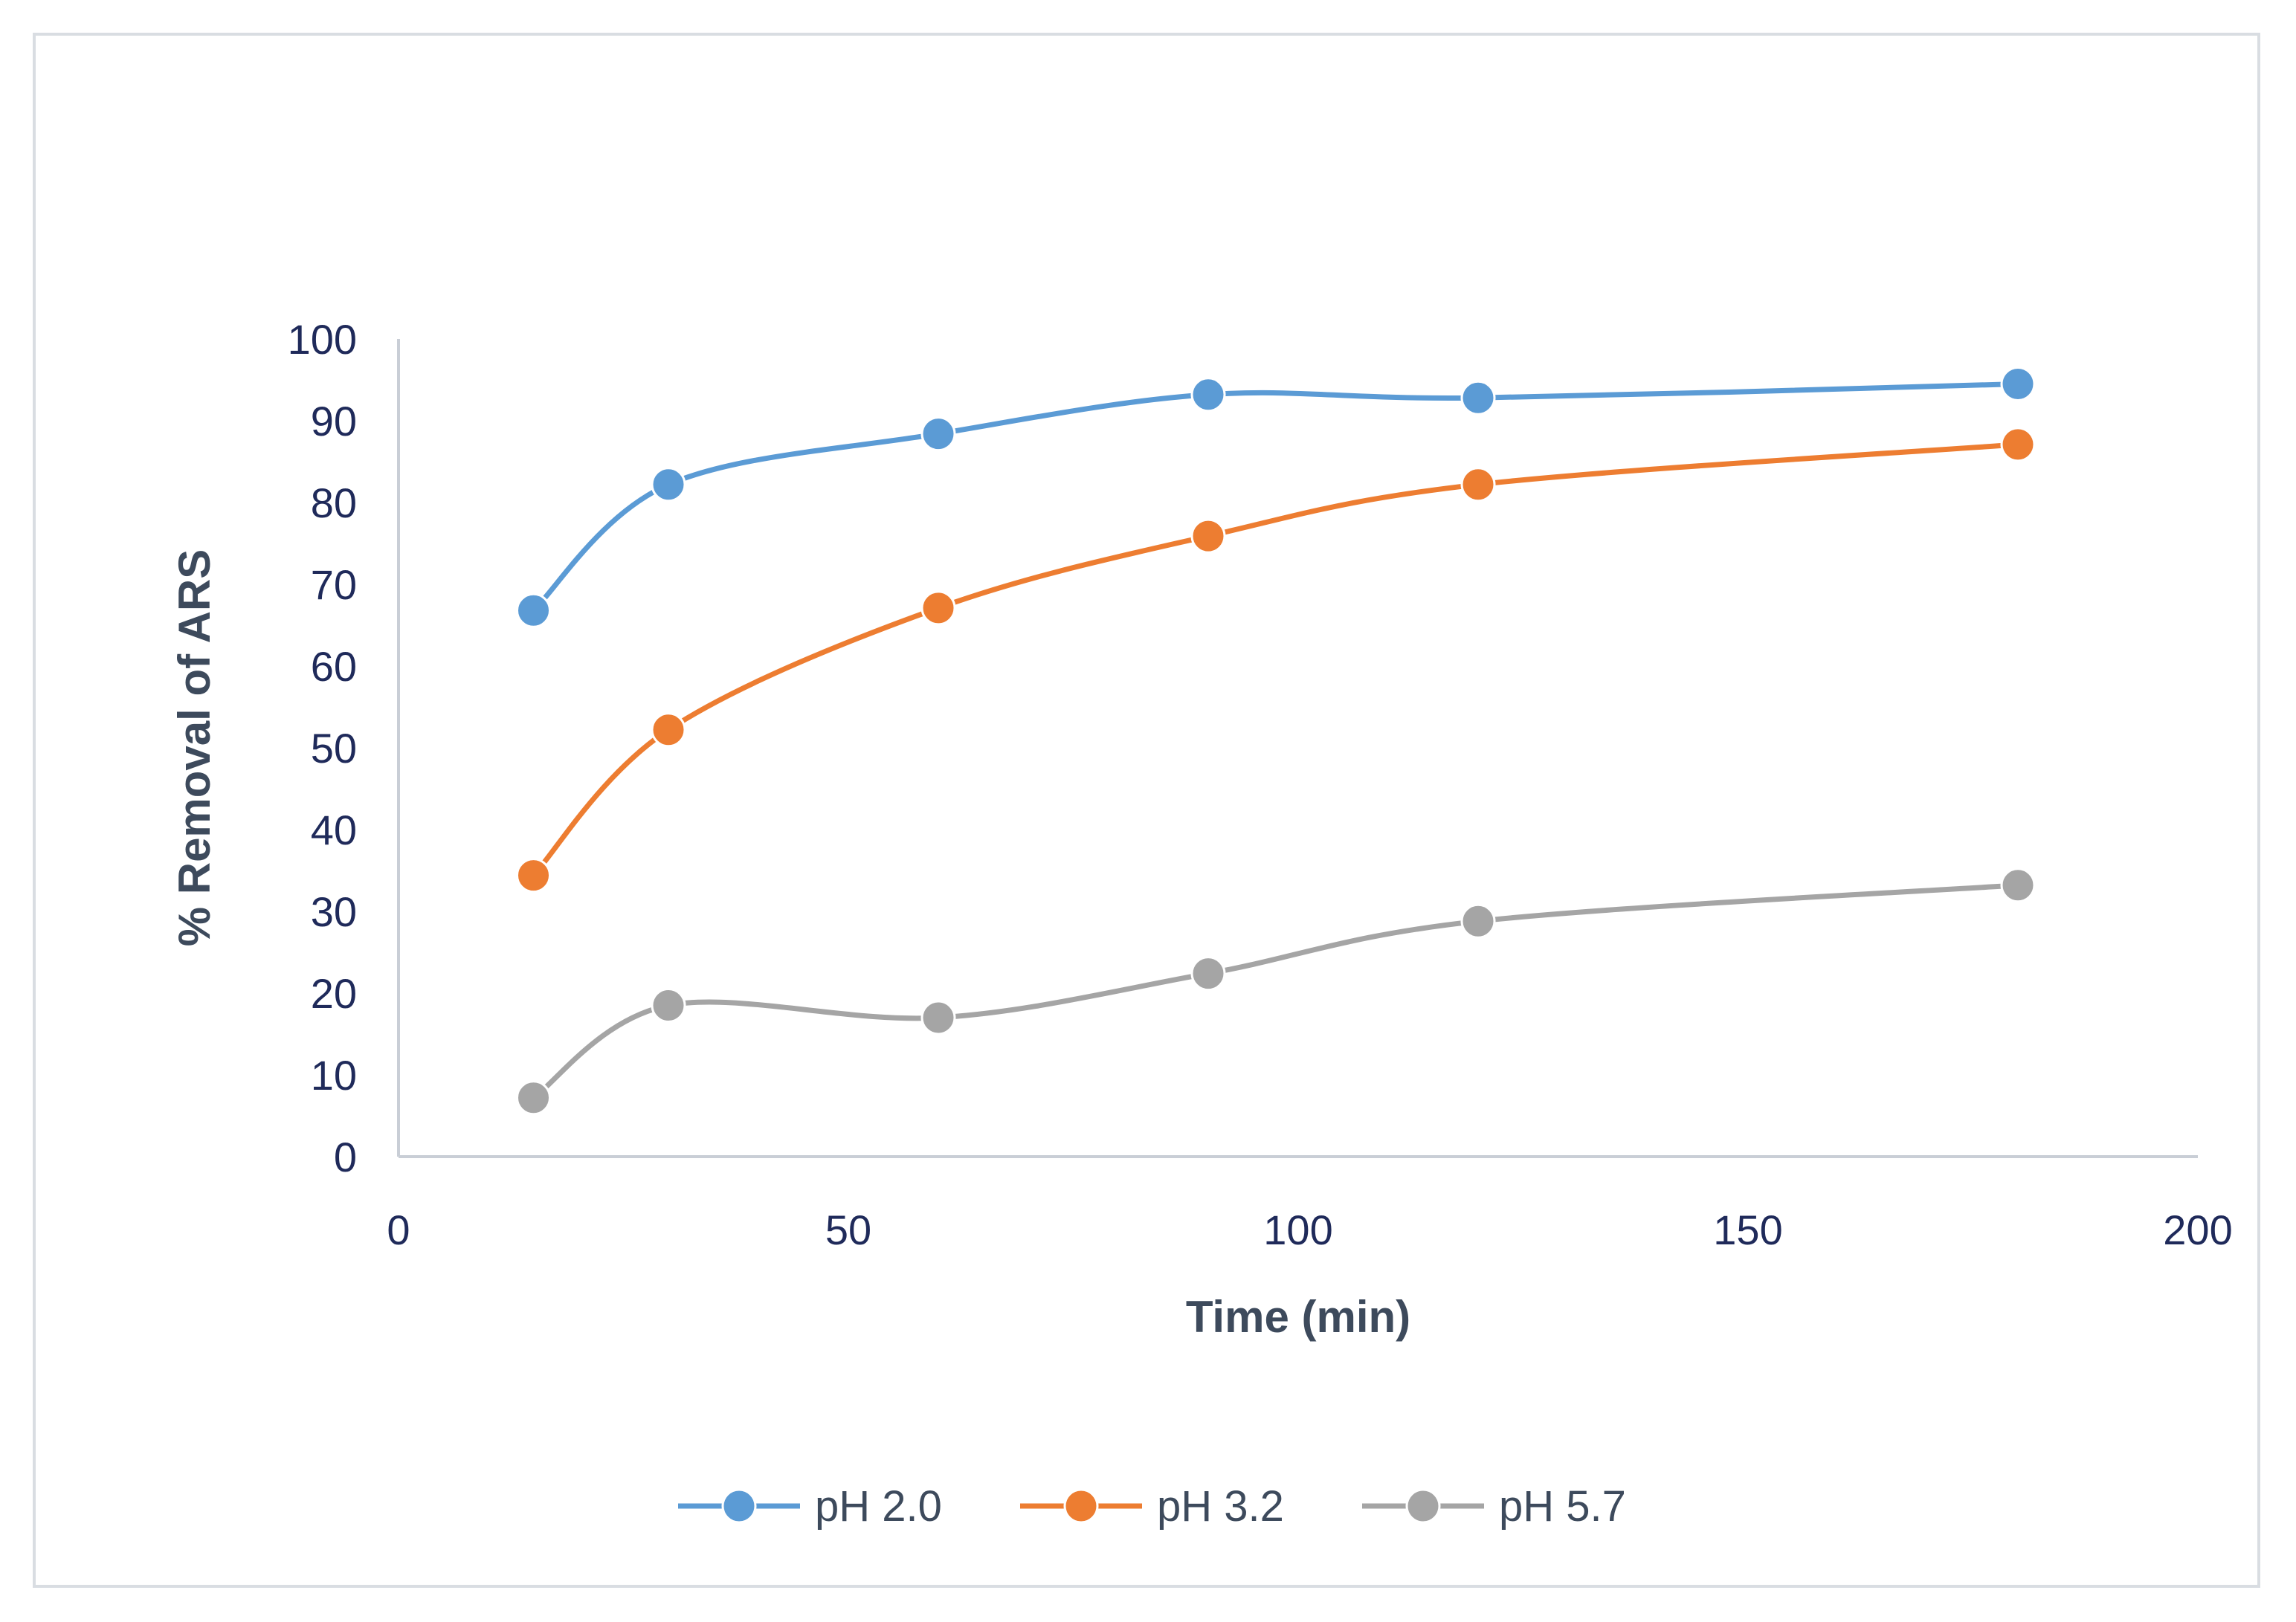 This screenshot has width=2296, height=1622. I want to click on legend-label: pH 5.7, so click(1562, 1506).